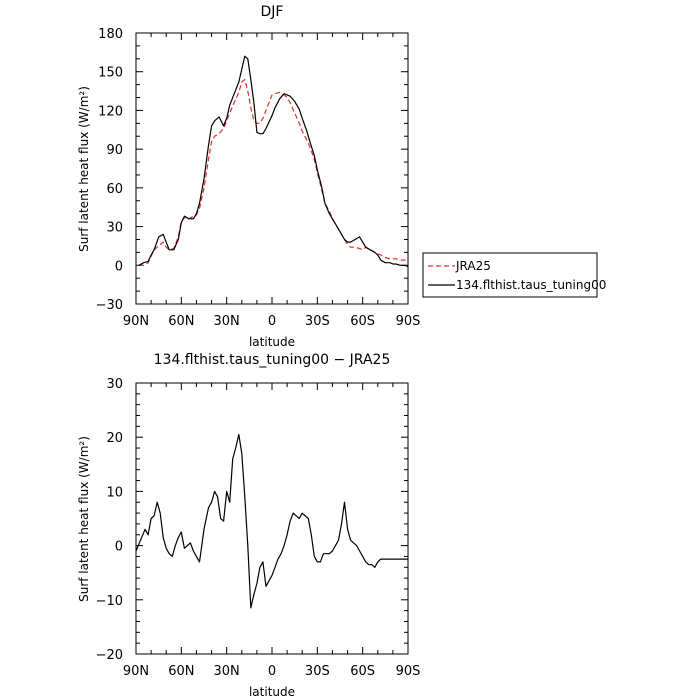 This screenshot has height=700, width=700. I want to click on y-tick-label: 150, so click(110, 73).